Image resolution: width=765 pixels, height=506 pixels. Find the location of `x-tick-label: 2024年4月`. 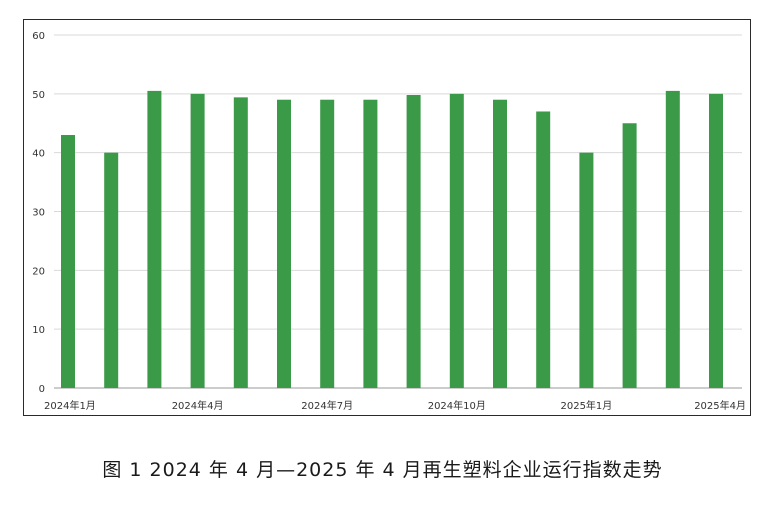

x-tick-label: 2024年4月 is located at coordinates (198, 405).